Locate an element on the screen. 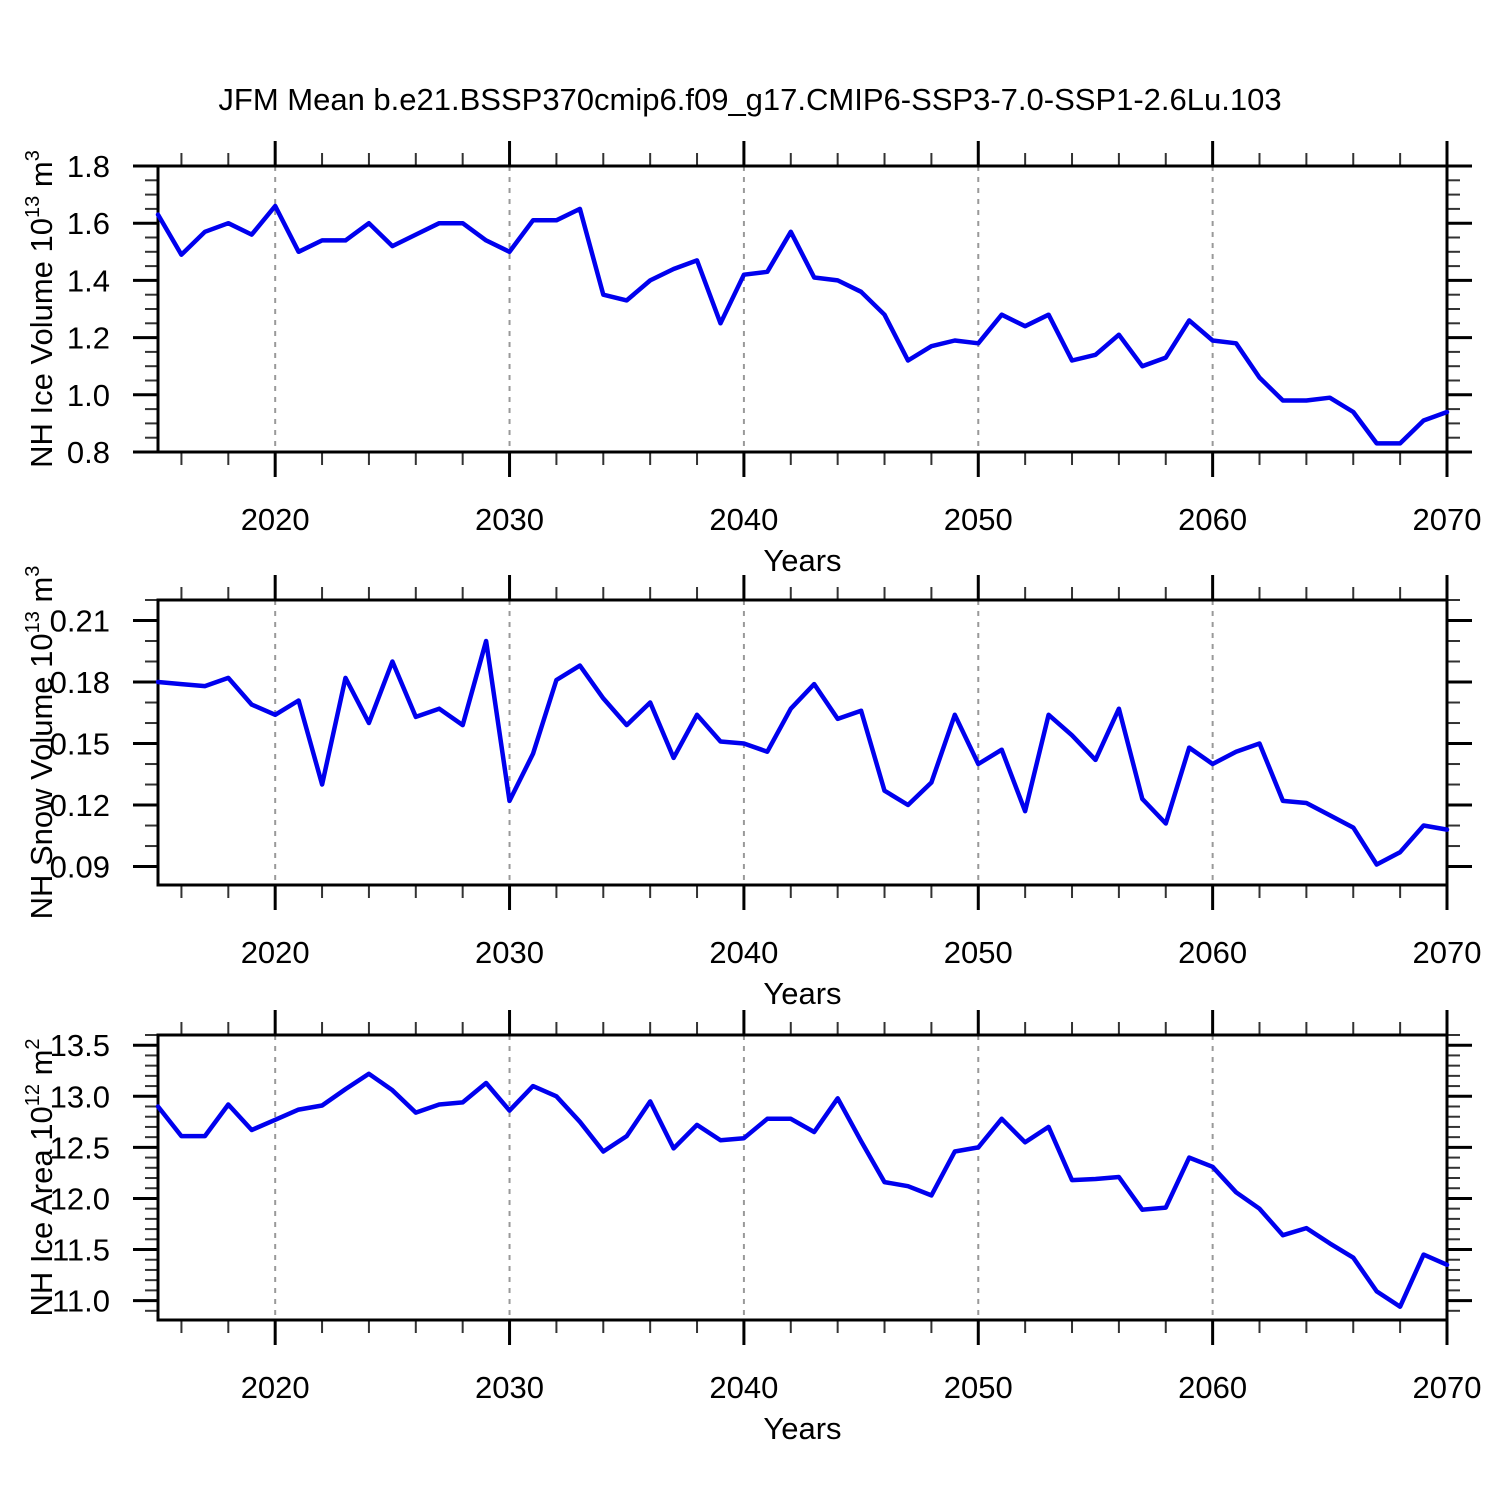  y-axis-label: NH Ice Volume 1013 m3 is located at coordinates (40, 309).